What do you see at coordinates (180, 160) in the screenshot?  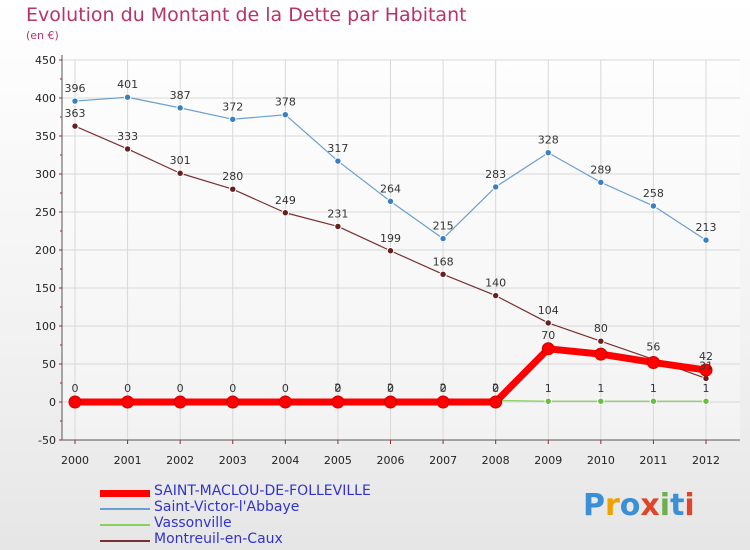 I see `data-label: 301` at bounding box center [180, 160].